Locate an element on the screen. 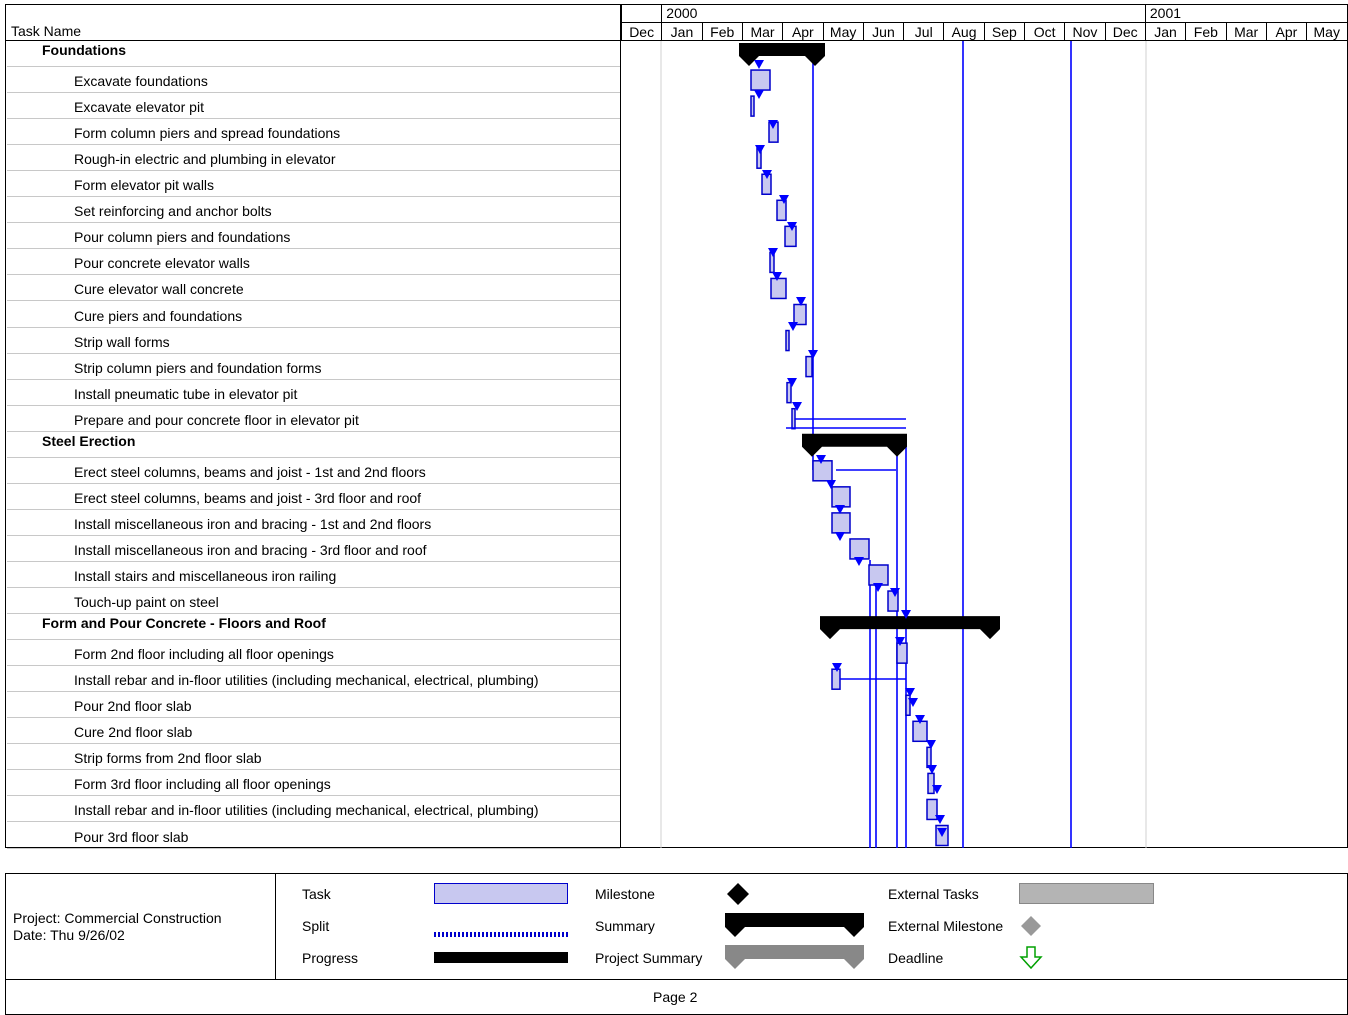 Image resolution: width=1348 pixels, height=1015 pixels. task-row: Touch-up paint on steel is located at coordinates (313, 601).